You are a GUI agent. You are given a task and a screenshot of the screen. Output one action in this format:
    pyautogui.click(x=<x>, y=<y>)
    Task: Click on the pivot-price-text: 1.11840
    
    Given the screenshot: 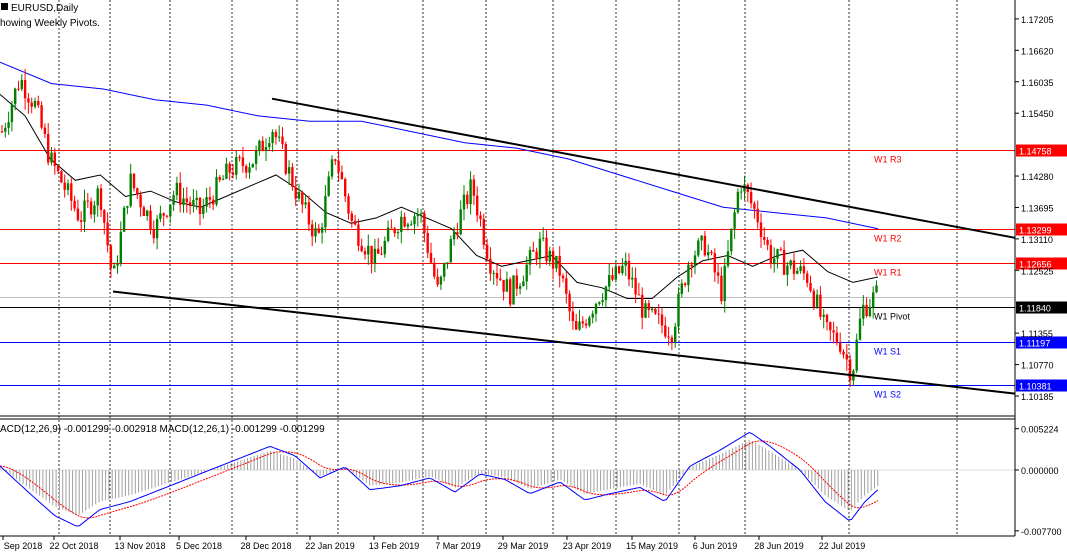 What is the action you would take?
    pyautogui.click(x=1035, y=309)
    